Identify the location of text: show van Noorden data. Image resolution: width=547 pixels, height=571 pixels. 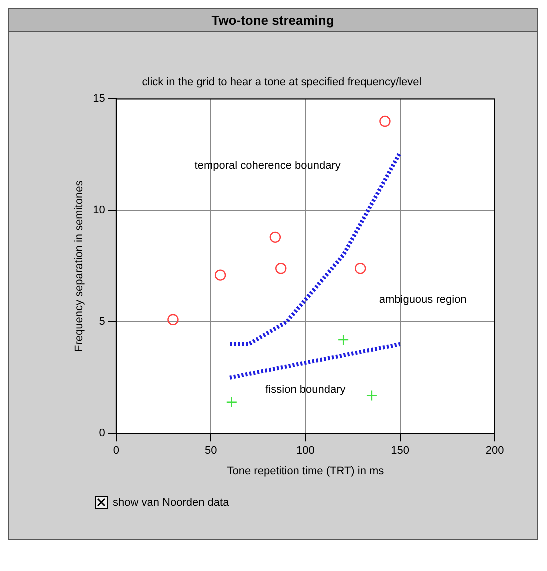
(171, 502).